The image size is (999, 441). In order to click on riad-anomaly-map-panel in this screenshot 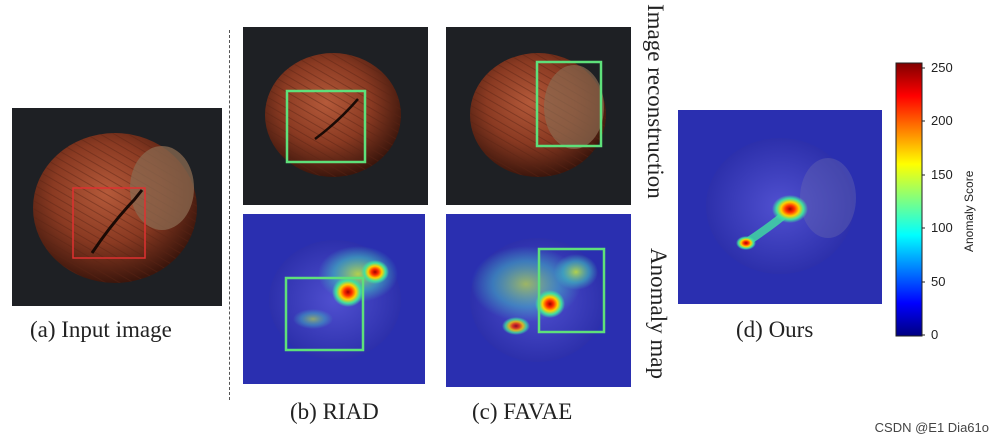, I will do `click(334, 299)`.